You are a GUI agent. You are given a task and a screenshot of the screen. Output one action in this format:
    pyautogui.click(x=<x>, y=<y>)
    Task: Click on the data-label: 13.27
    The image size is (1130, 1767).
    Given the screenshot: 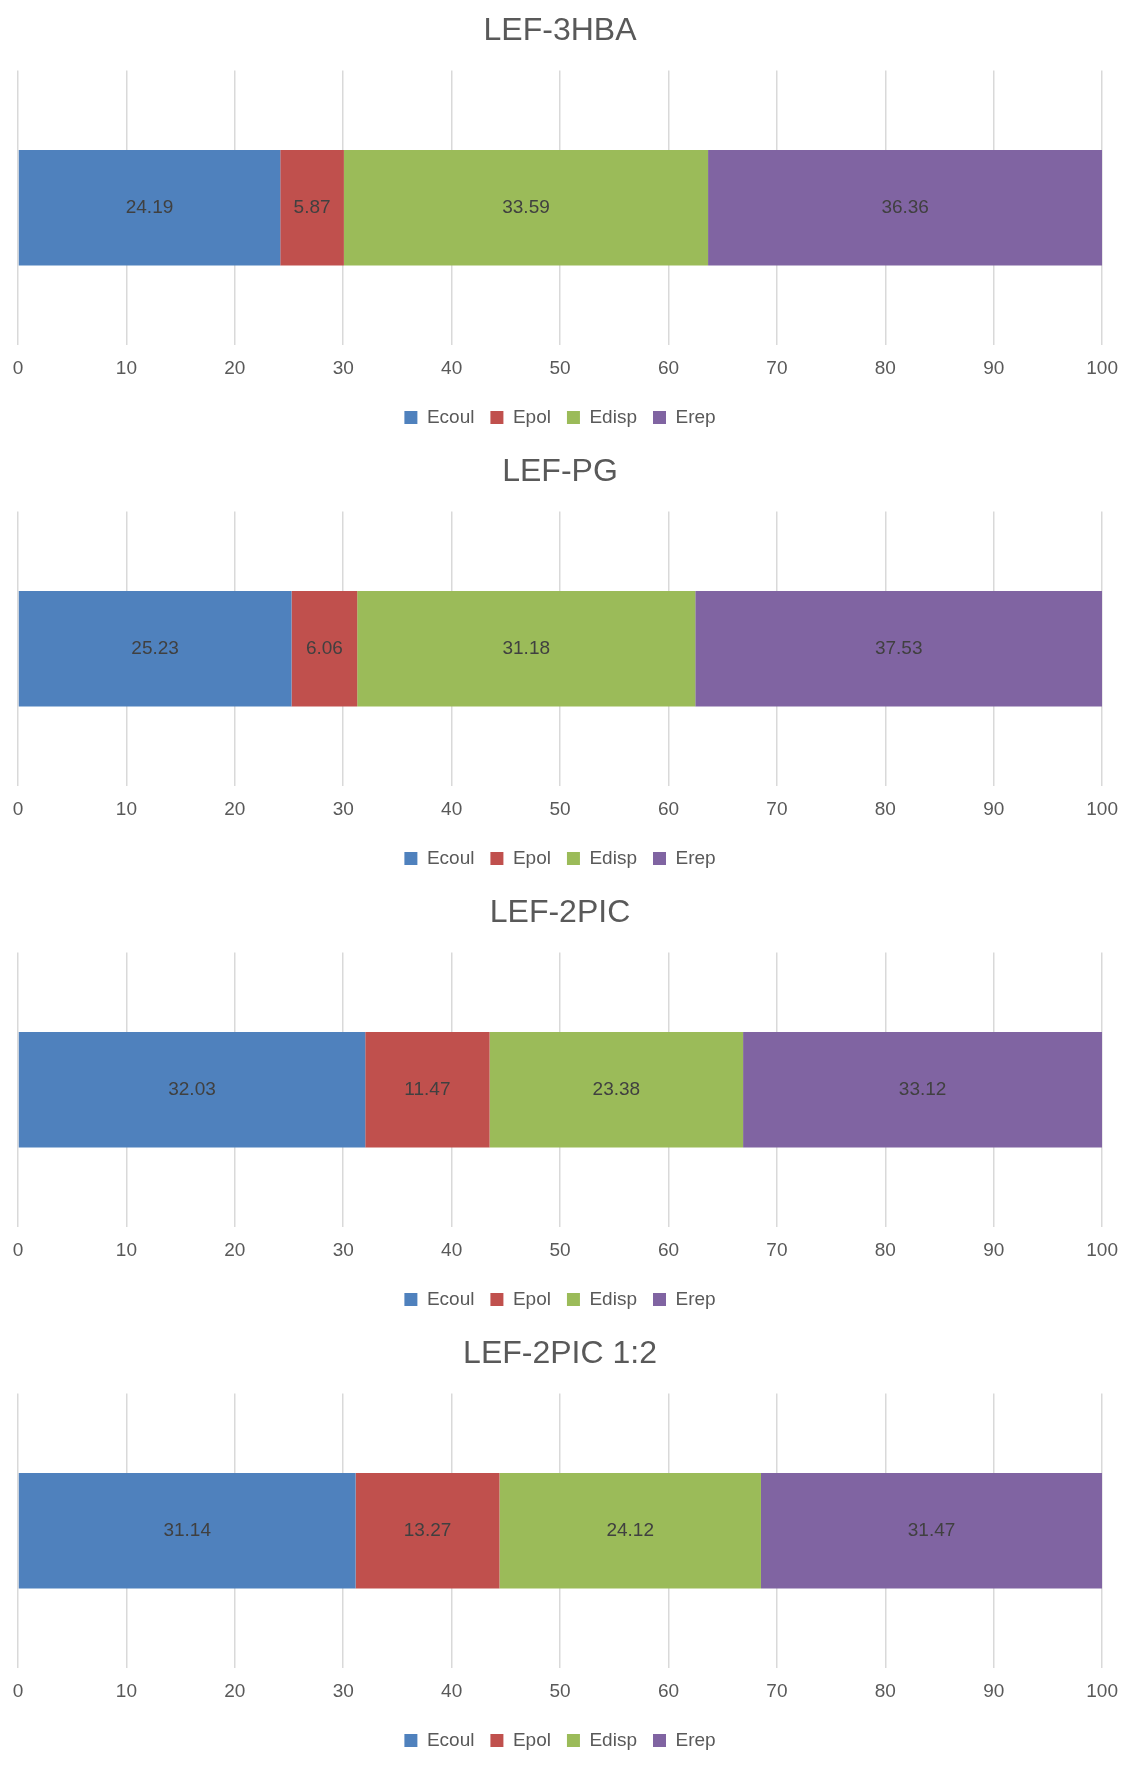 What is the action you would take?
    pyautogui.click(x=427, y=1530)
    